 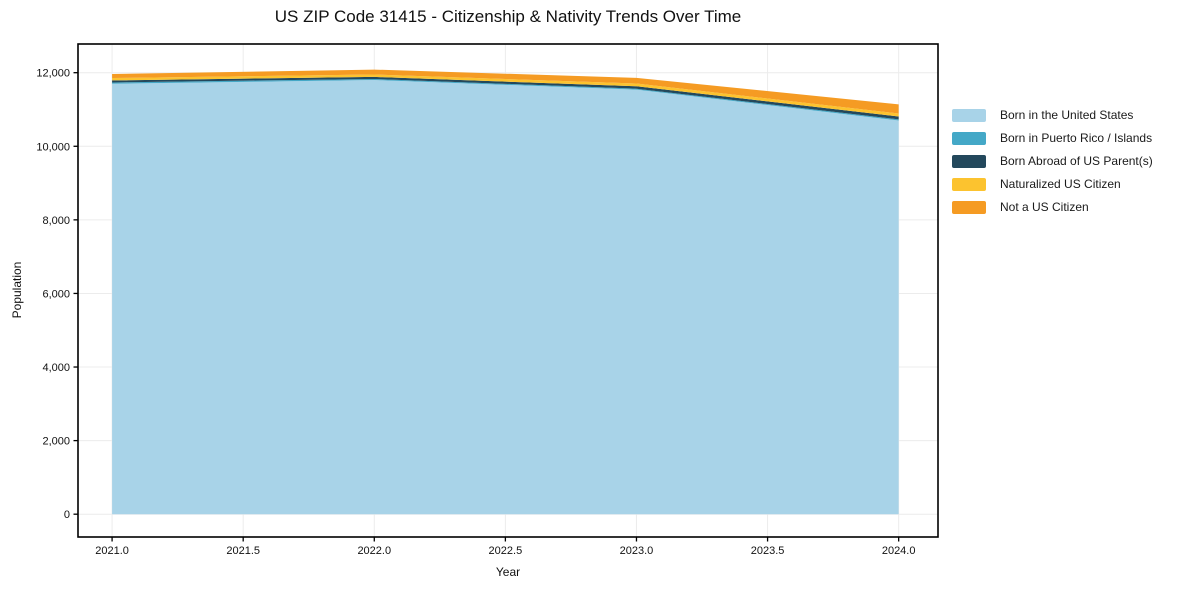 I want to click on legend-label: Not a US Citizen, so click(x=1044, y=207).